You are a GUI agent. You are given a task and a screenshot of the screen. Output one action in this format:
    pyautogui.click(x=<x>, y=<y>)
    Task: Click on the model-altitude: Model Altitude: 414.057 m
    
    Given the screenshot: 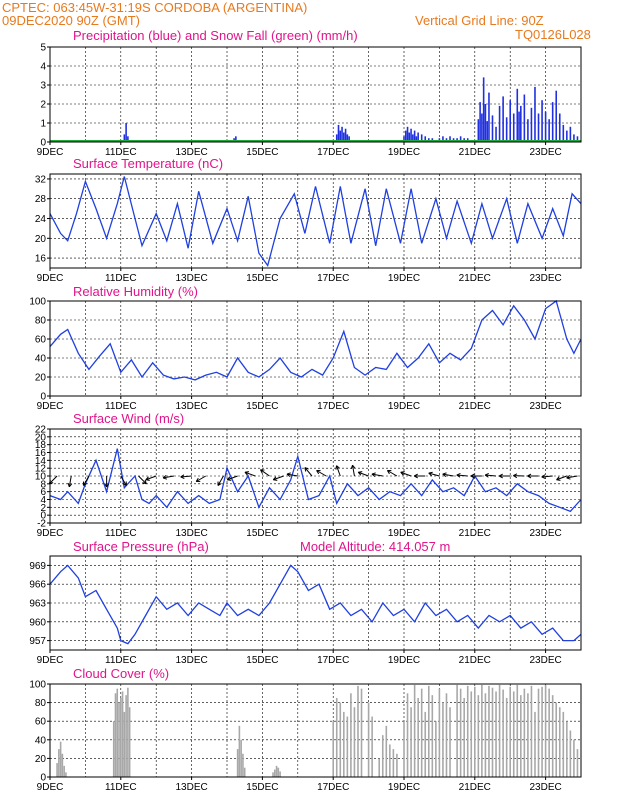 What is the action you would take?
    pyautogui.click(x=375, y=546)
    